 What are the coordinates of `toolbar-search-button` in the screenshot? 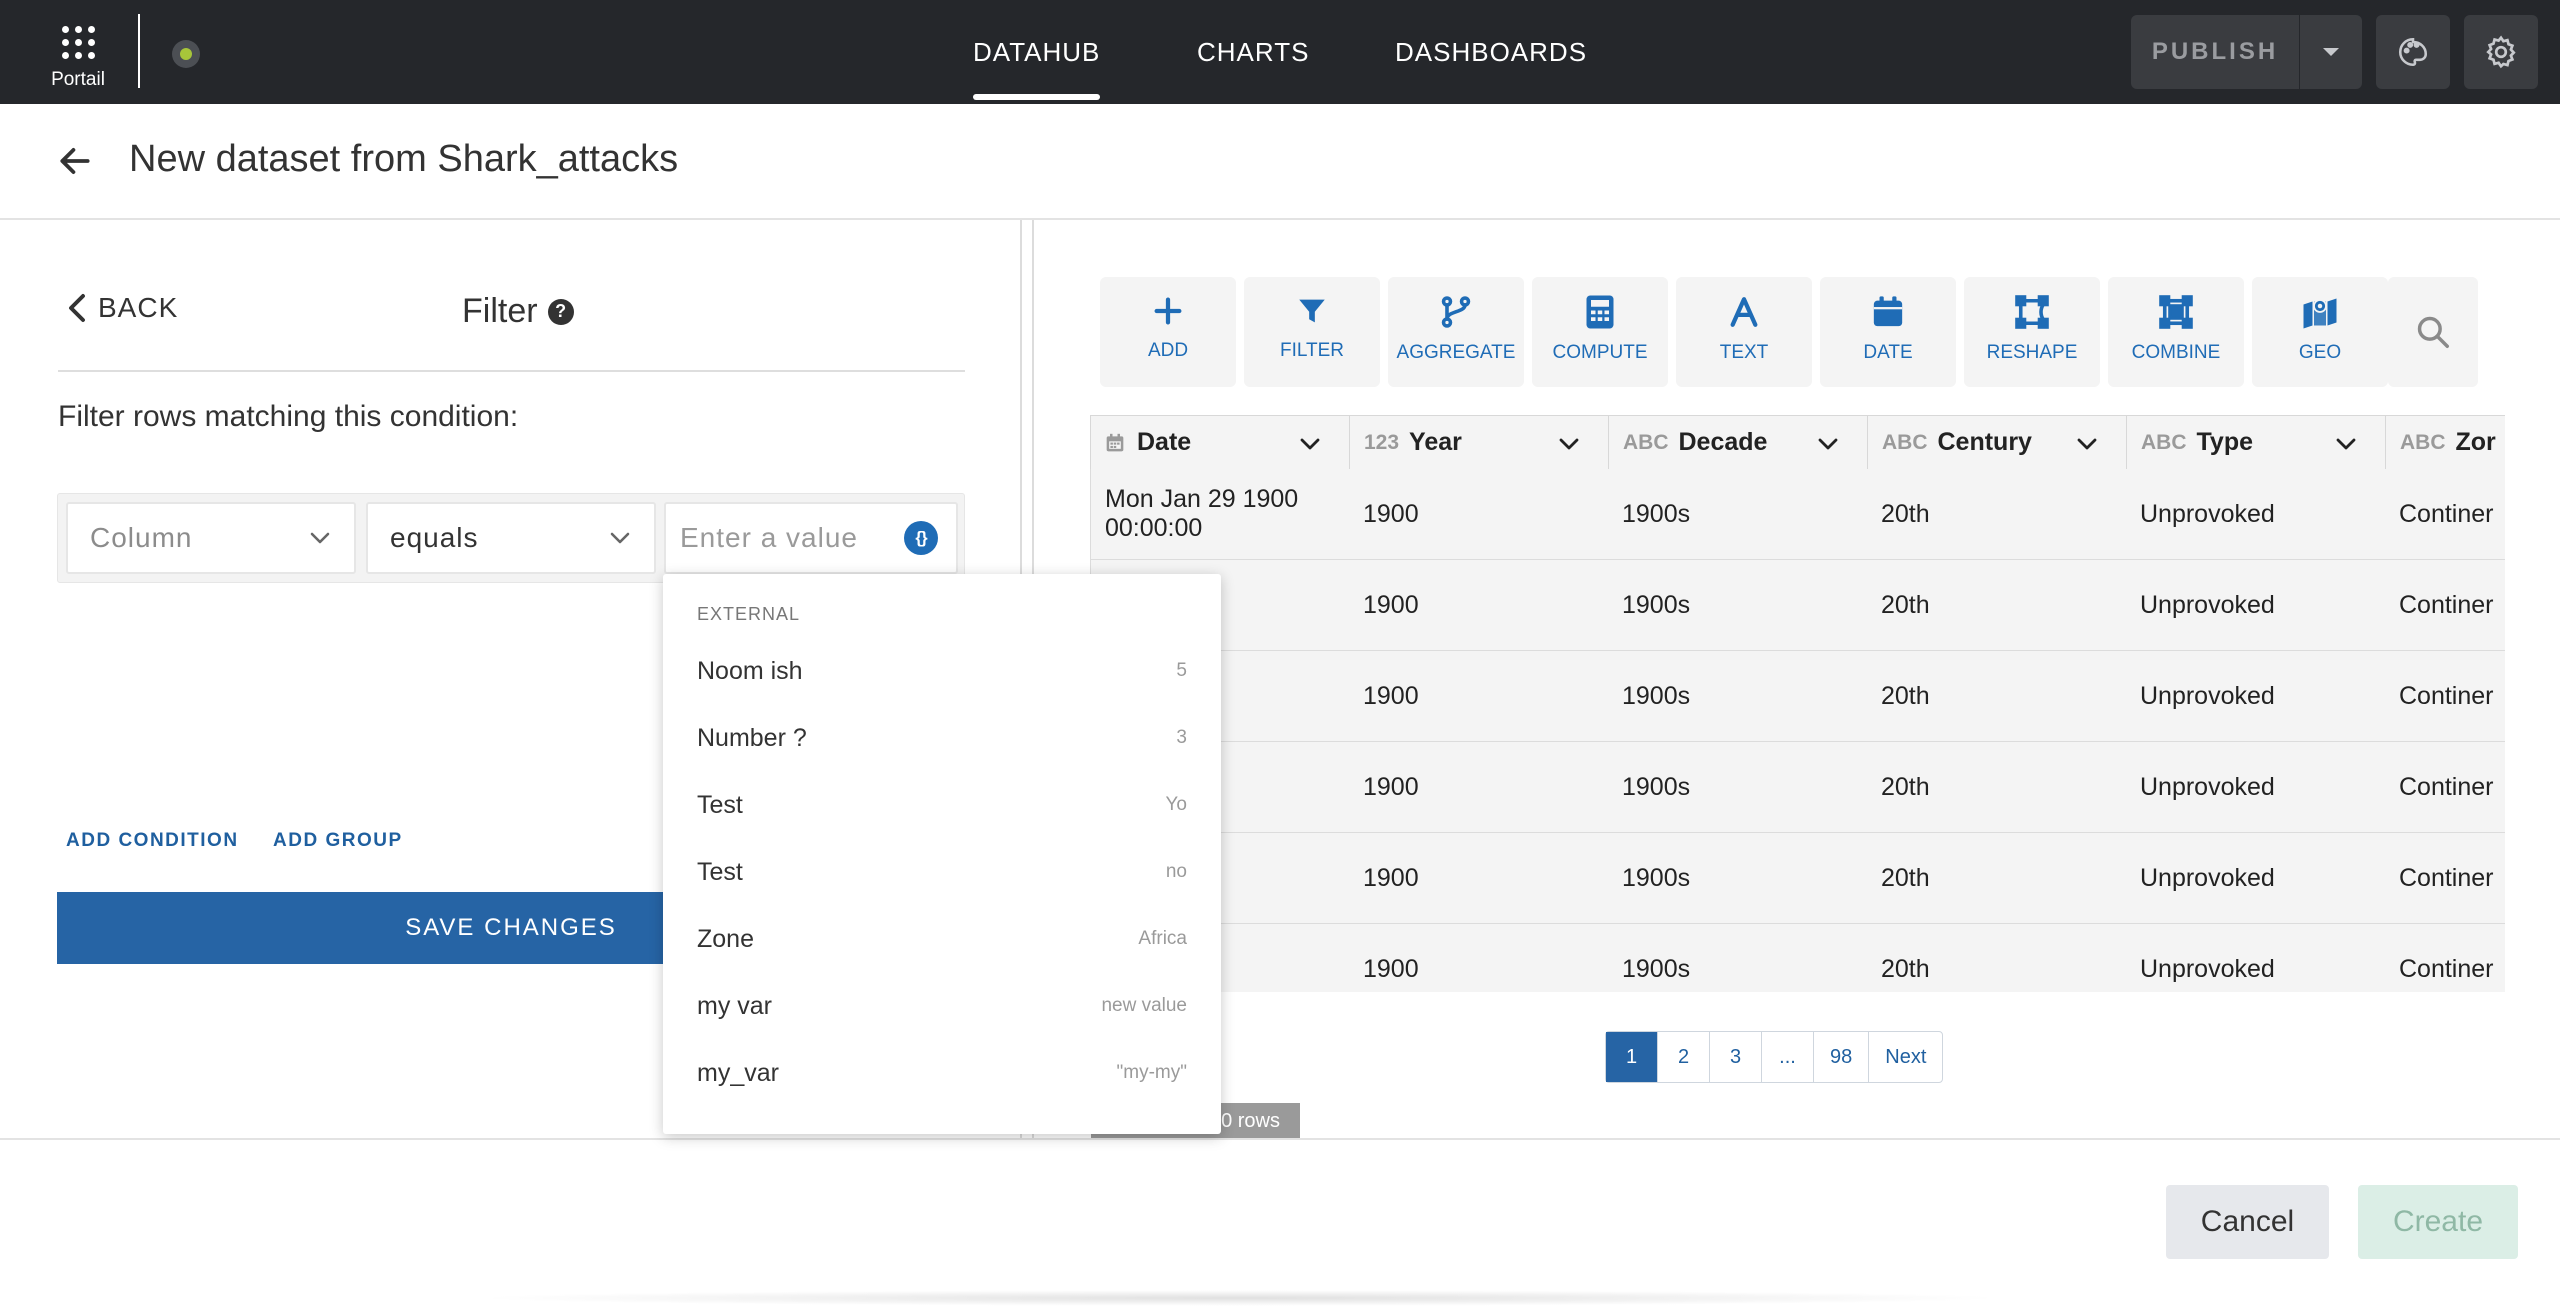 It's located at (2433, 332).